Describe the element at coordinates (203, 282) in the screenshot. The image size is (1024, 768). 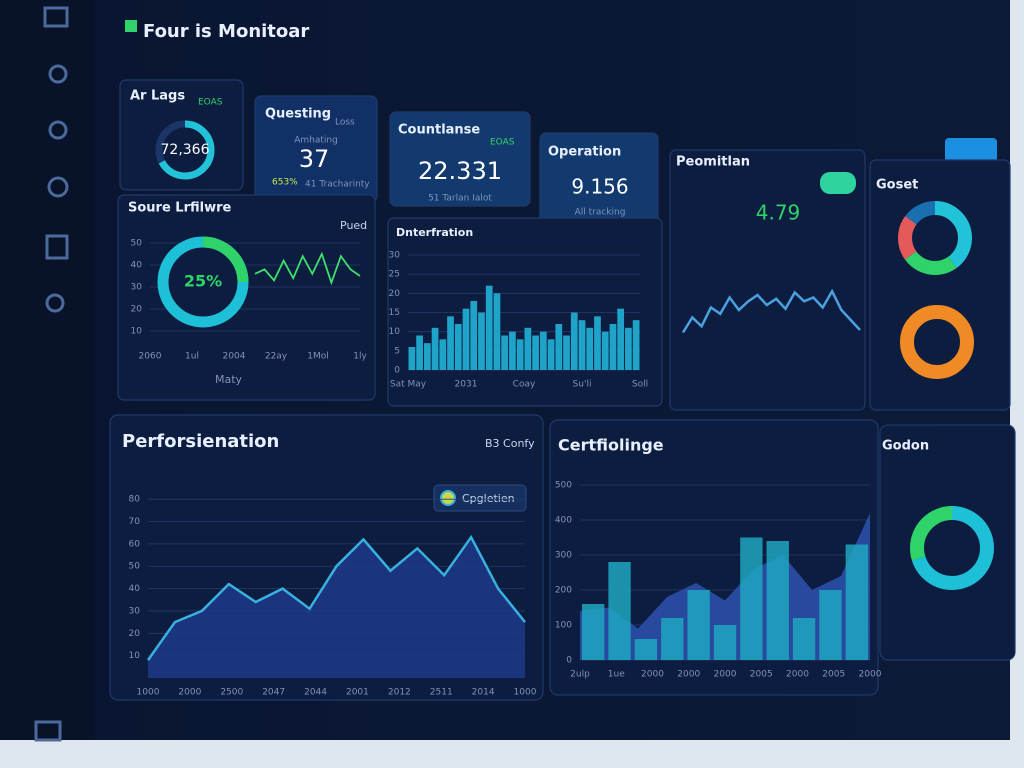
I see `gauge-arc` at that location.